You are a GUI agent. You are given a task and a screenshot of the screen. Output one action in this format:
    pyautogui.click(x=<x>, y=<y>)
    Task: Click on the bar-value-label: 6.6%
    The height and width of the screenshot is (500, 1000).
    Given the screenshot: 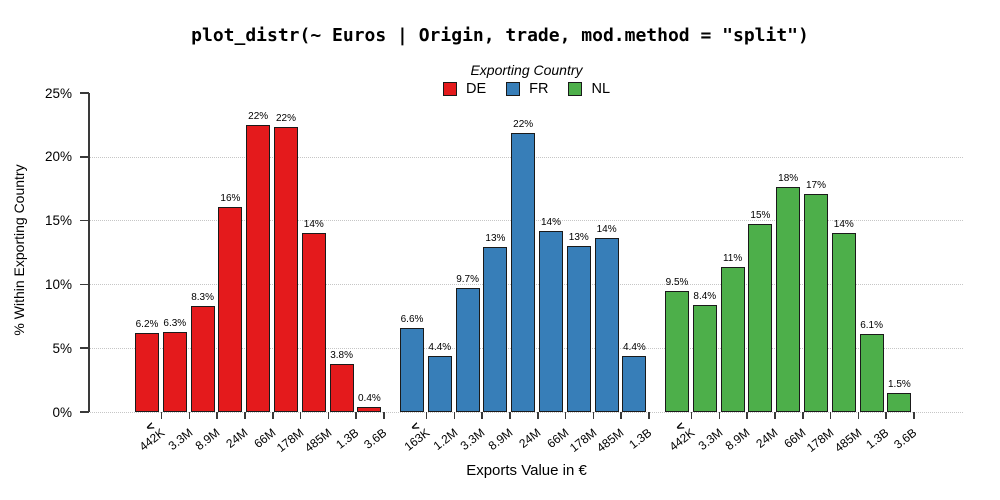 What is the action you would take?
    pyautogui.click(x=412, y=319)
    